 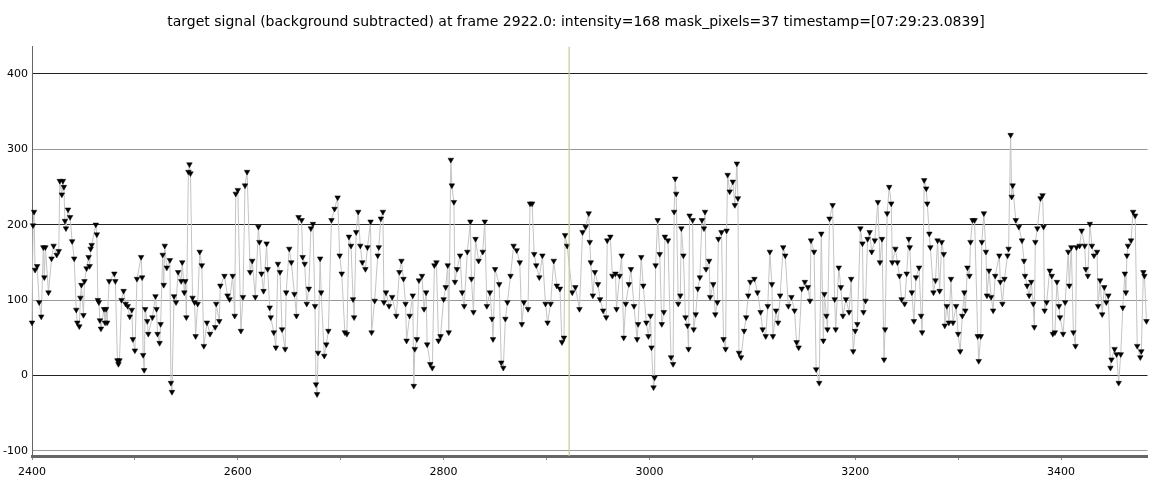 What do you see at coordinates (855, 472) in the screenshot?
I see `x-tick-label: 3200` at bounding box center [855, 472].